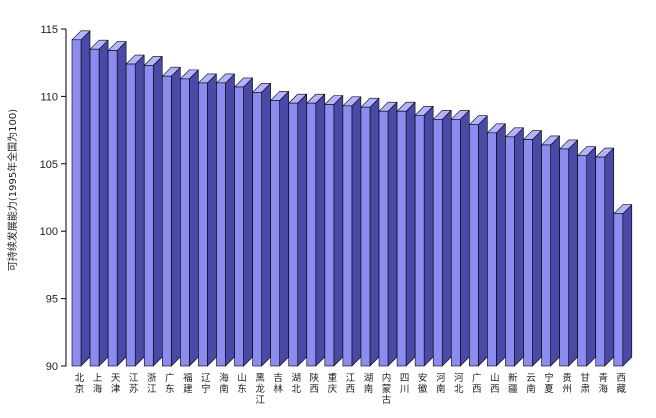 Image resolution: width=656 pixels, height=418 pixels. What do you see at coordinates (423, 383) in the screenshot?
I see `x-tick-label: 安徽` at bounding box center [423, 383].